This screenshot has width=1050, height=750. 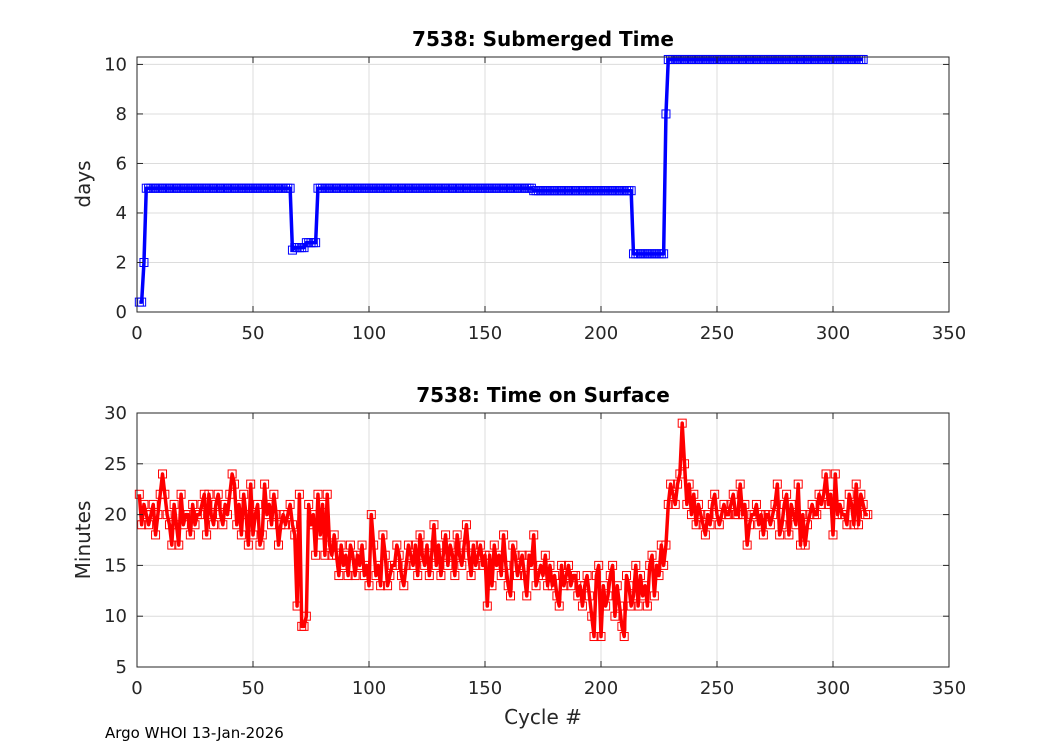 What do you see at coordinates (833, 333) in the screenshot?
I see `submerged-x-tick-label: 300` at bounding box center [833, 333].